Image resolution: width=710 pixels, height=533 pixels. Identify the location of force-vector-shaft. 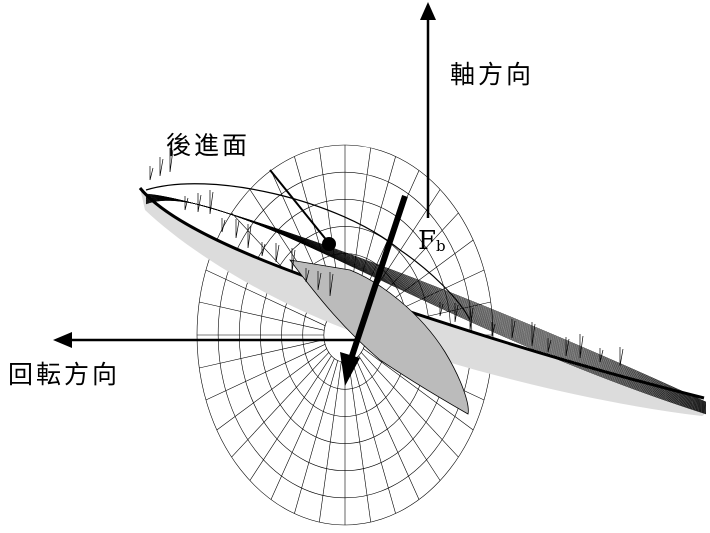
(377, 279).